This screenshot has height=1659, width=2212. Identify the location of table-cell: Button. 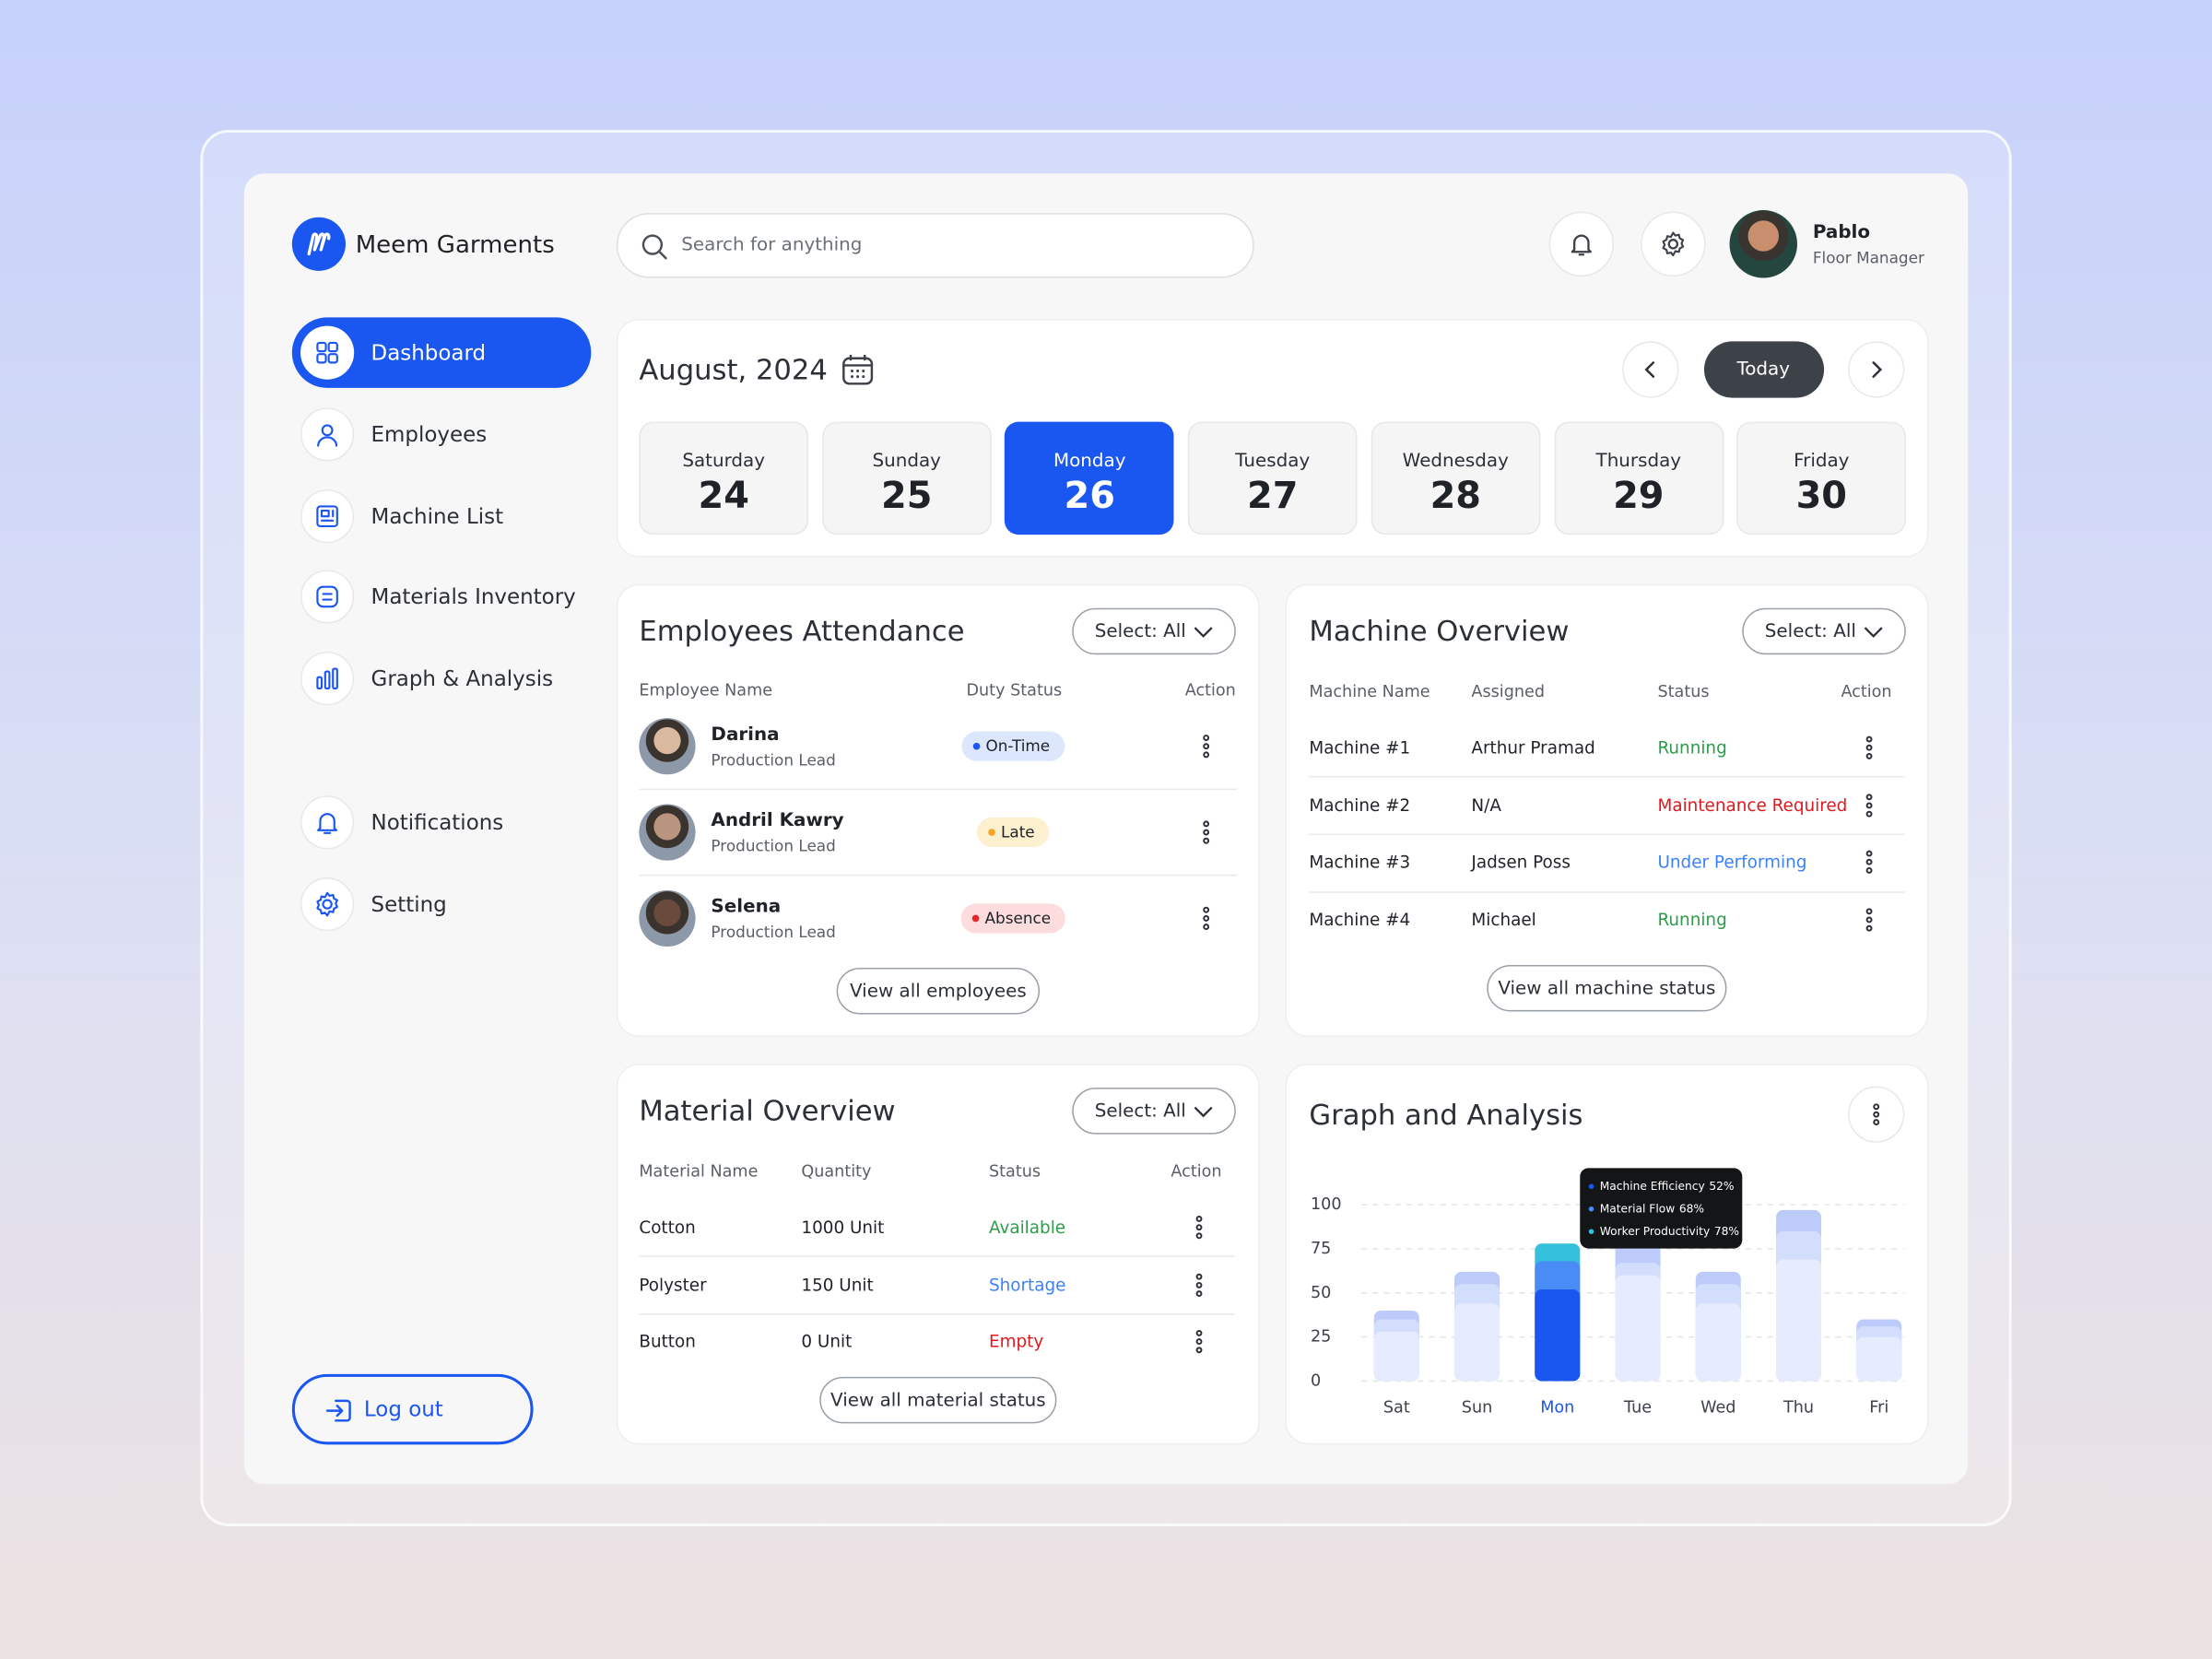
(667, 1341).